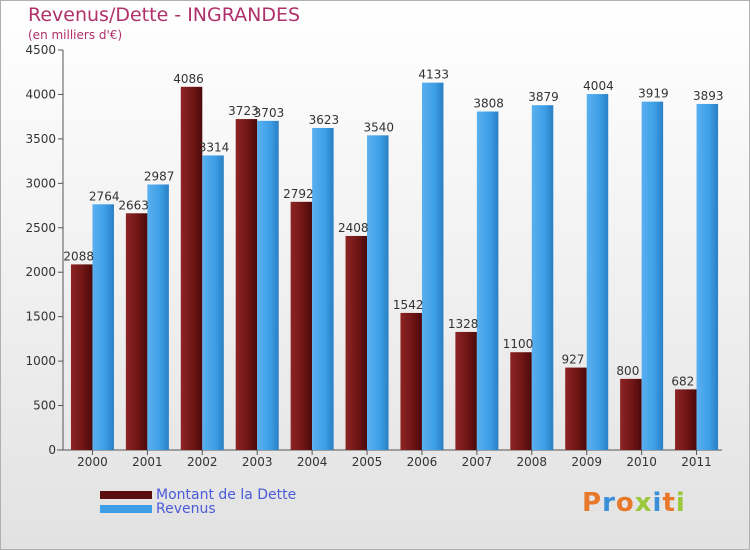 This screenshot has width=750, height=550. Describe the element at coordinates (312, 462) in the screenshot. I see `x-tick-label: 2004` at that location.